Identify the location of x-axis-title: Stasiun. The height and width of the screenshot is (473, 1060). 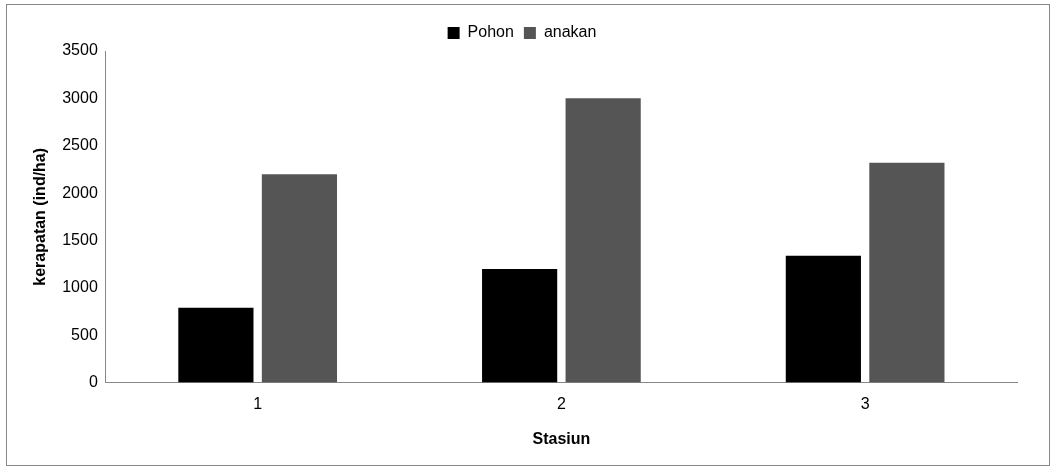
(561, 438).